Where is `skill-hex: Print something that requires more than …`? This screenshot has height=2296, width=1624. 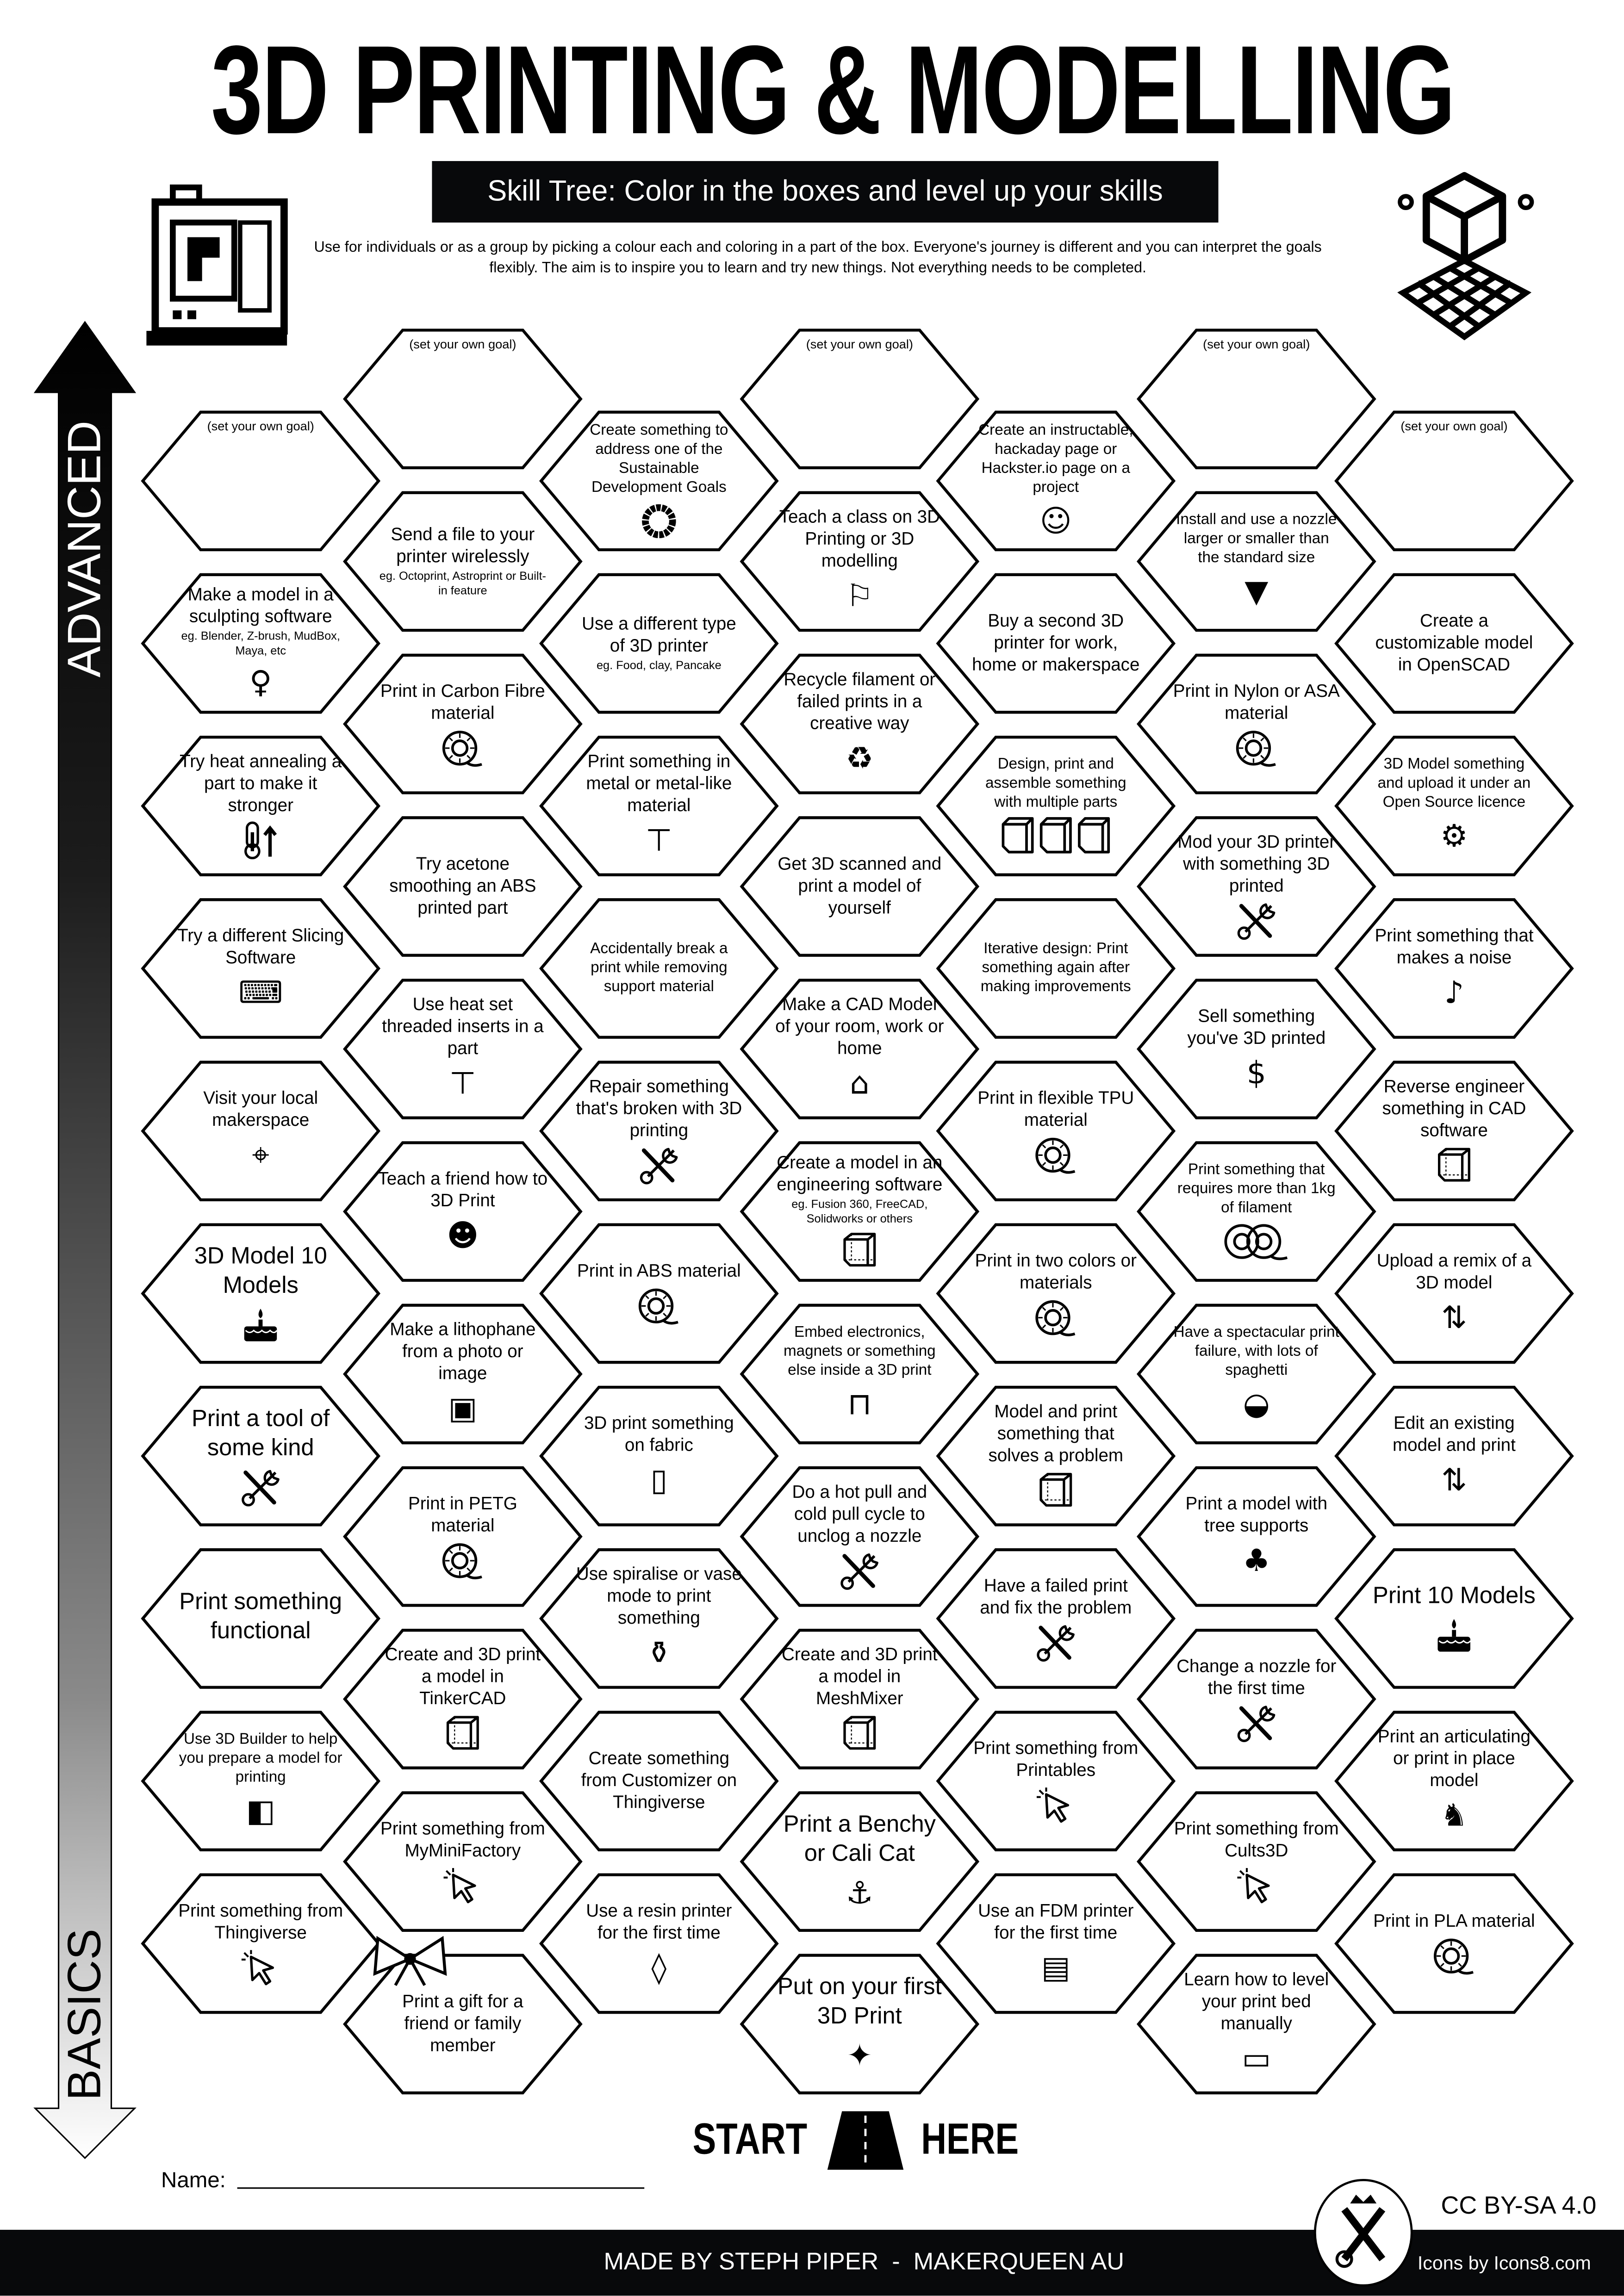 skill-hex: Print something that requires more than … is located at coordinates (1256, 1211).